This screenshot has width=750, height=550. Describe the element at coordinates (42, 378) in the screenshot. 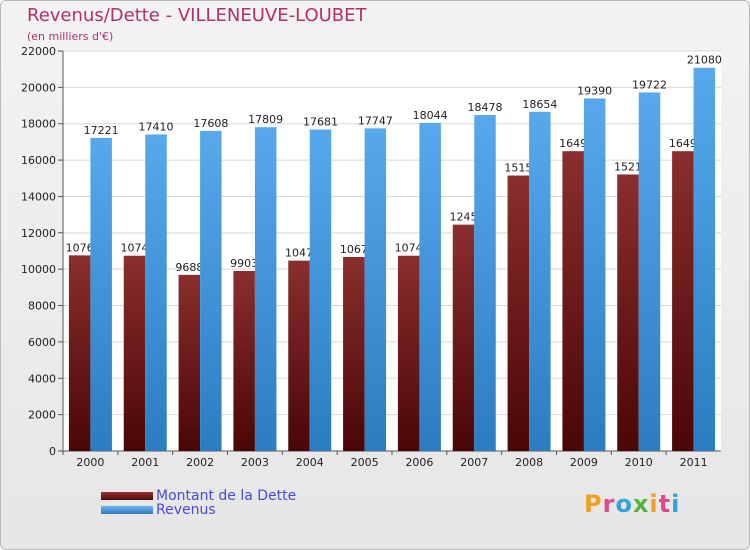

I see `y-tick-label: 4000` at that location.